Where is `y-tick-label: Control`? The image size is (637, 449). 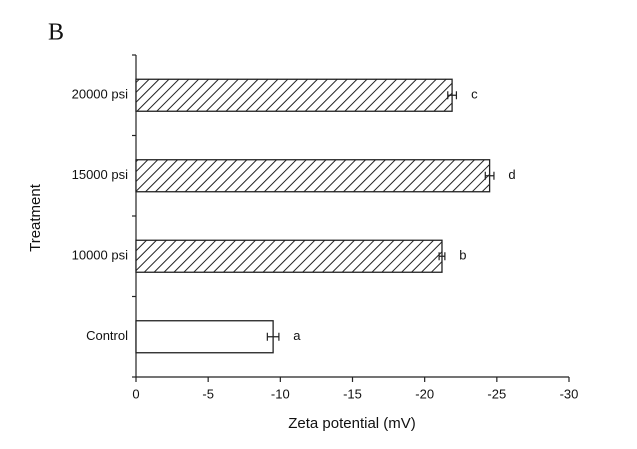 y-tick-label: Control is located at coordinates (107, 335).